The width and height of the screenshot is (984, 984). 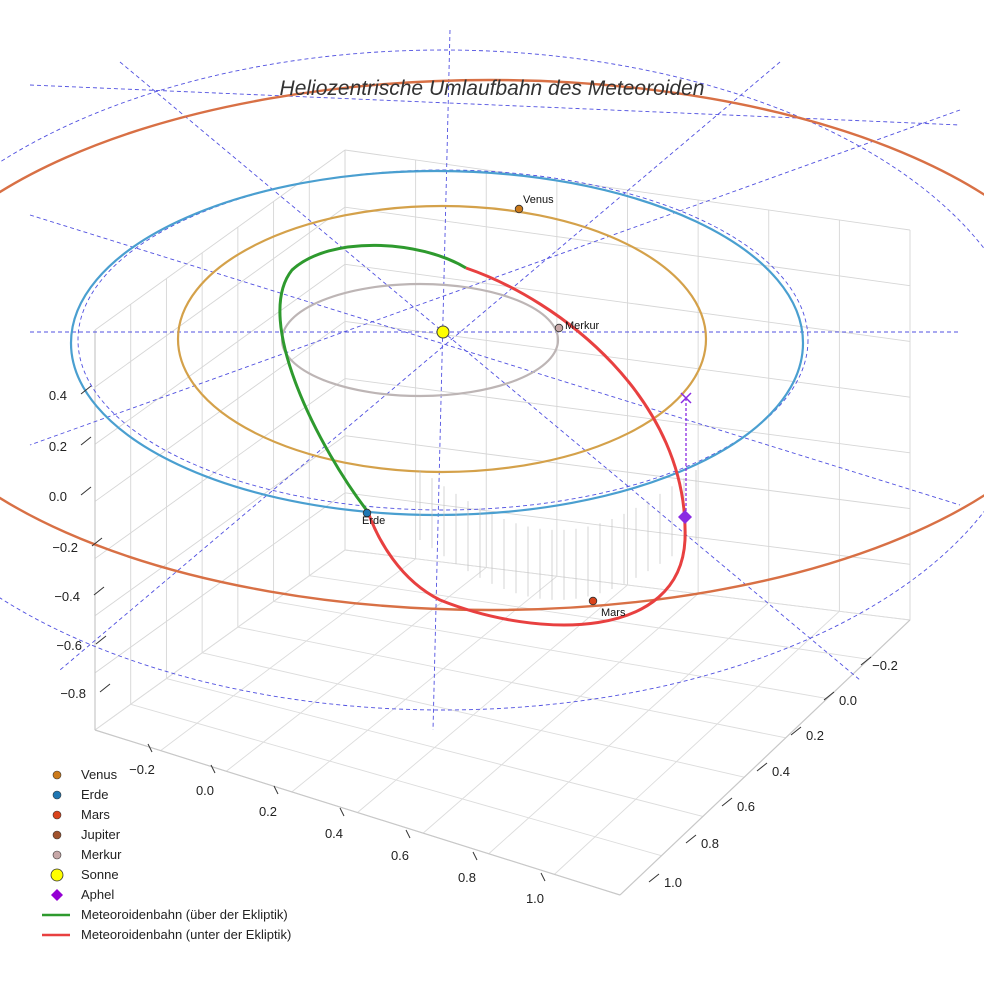 I want to click on legend-item: Meteoroidenbahn (unter der Ekliptik), so click(x=166, y=934).